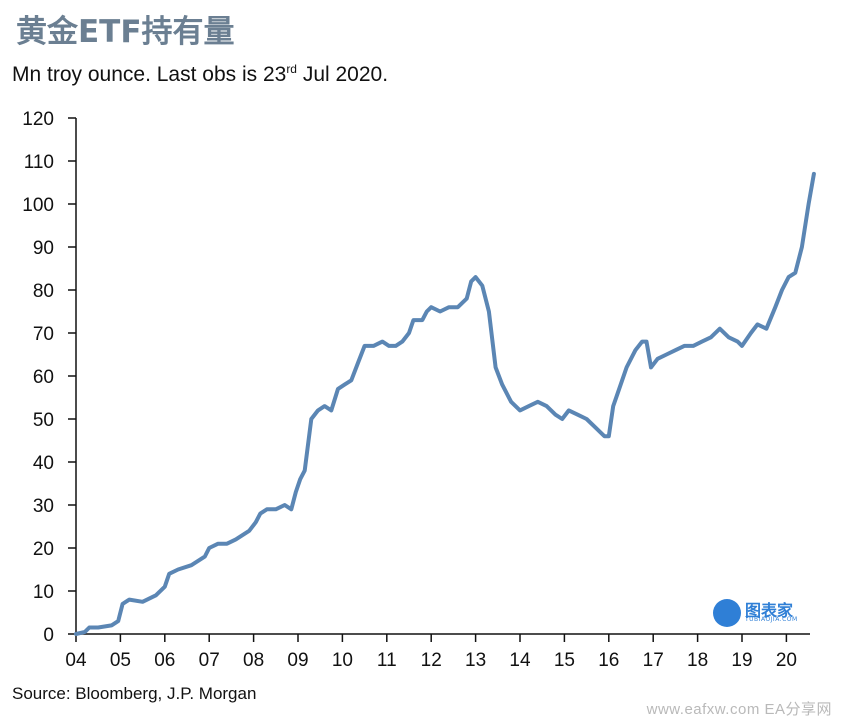 The width and height of the screenshot is (842, 723). Describe the element at coordinates (520, 660) in the screenshot. I see `x-tick-label: 14` at that location.